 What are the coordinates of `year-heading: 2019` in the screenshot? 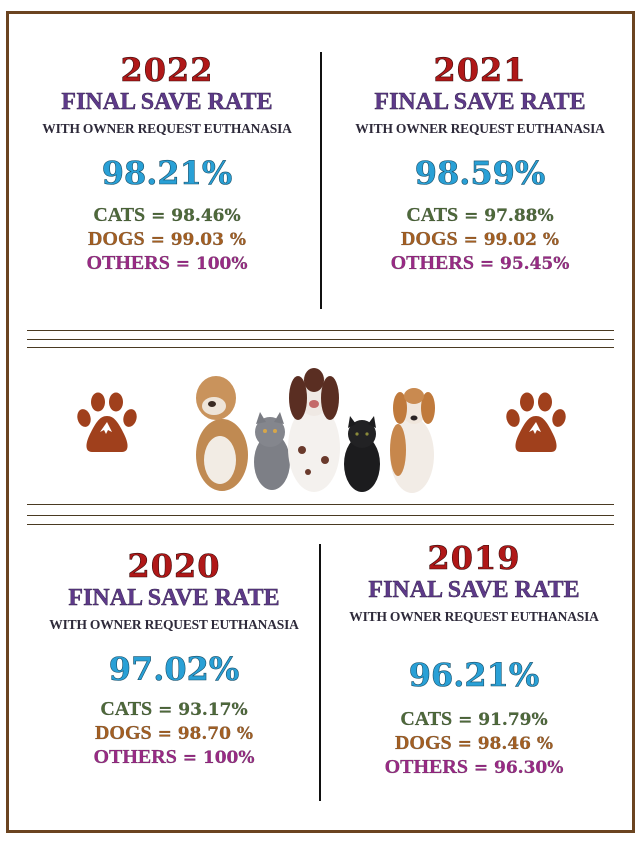 It's located at (474, 558).